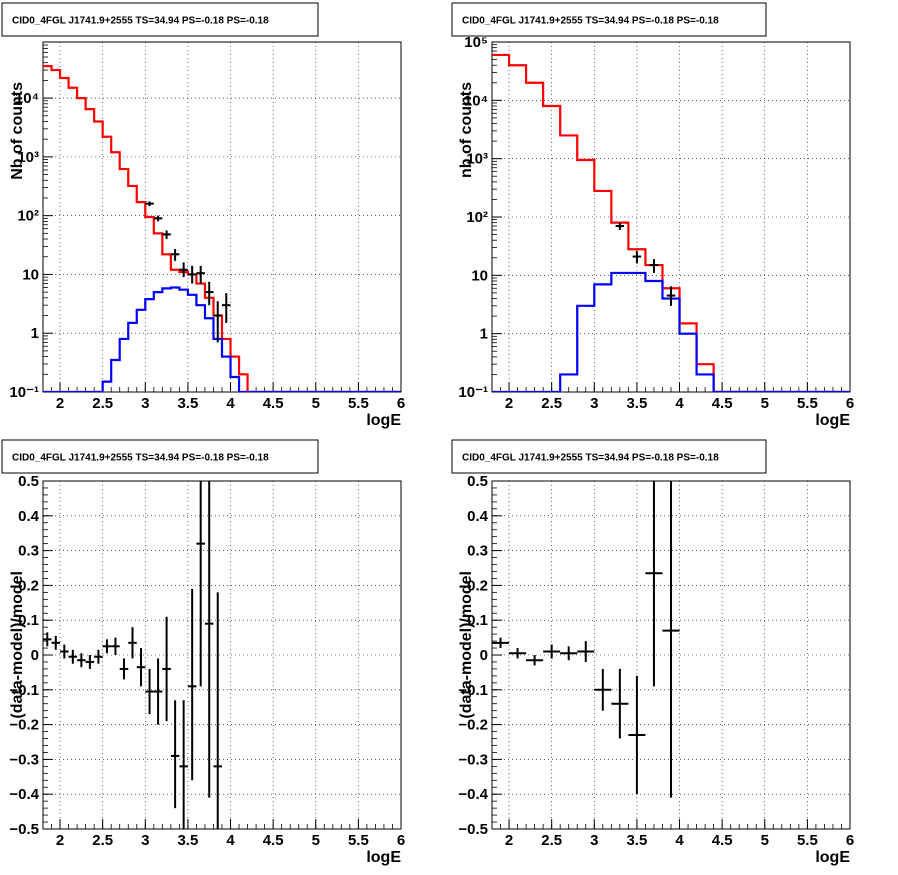  Describe the element at coordinates (222, 228) in the screenshot. I see `series-line-model` at that location.